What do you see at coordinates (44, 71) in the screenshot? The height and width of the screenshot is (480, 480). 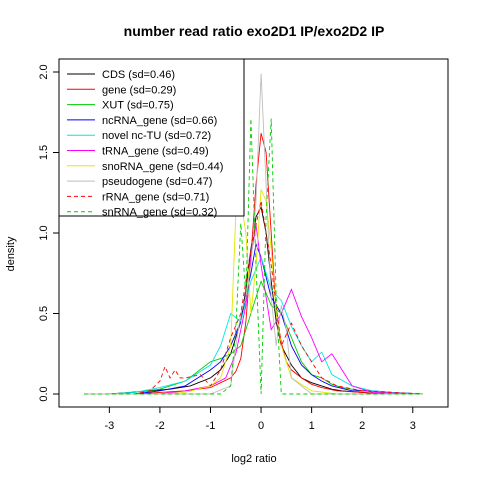 I see `y-tick-label: 2.0` at bounding box center [44, 71].